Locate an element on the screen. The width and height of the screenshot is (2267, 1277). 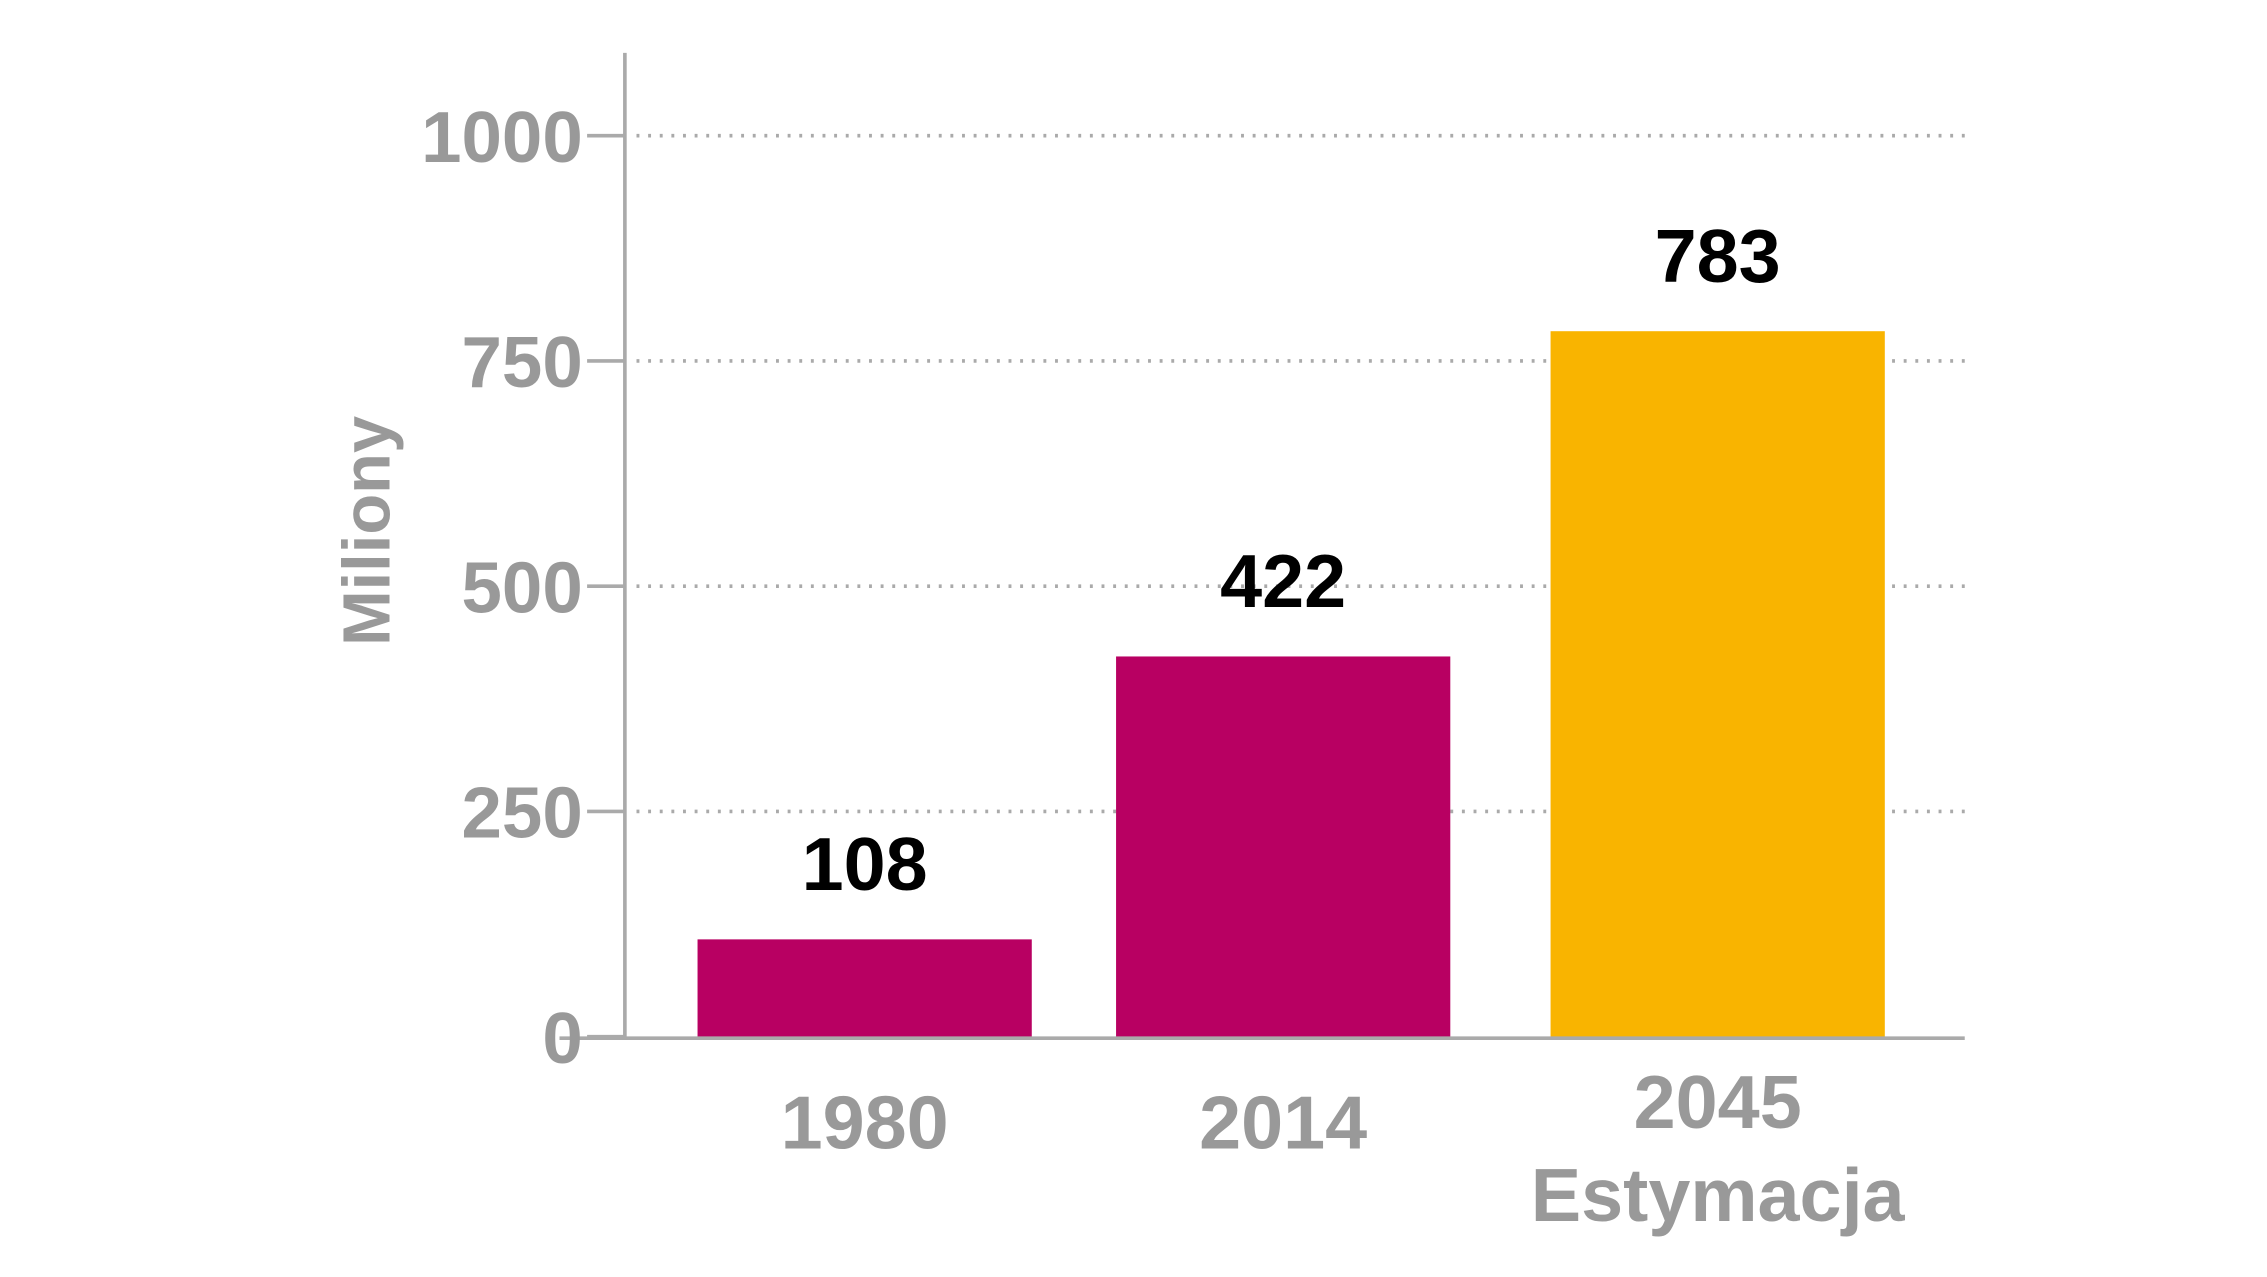
y-tick-label: 500 is located at coordinates (522, 587).